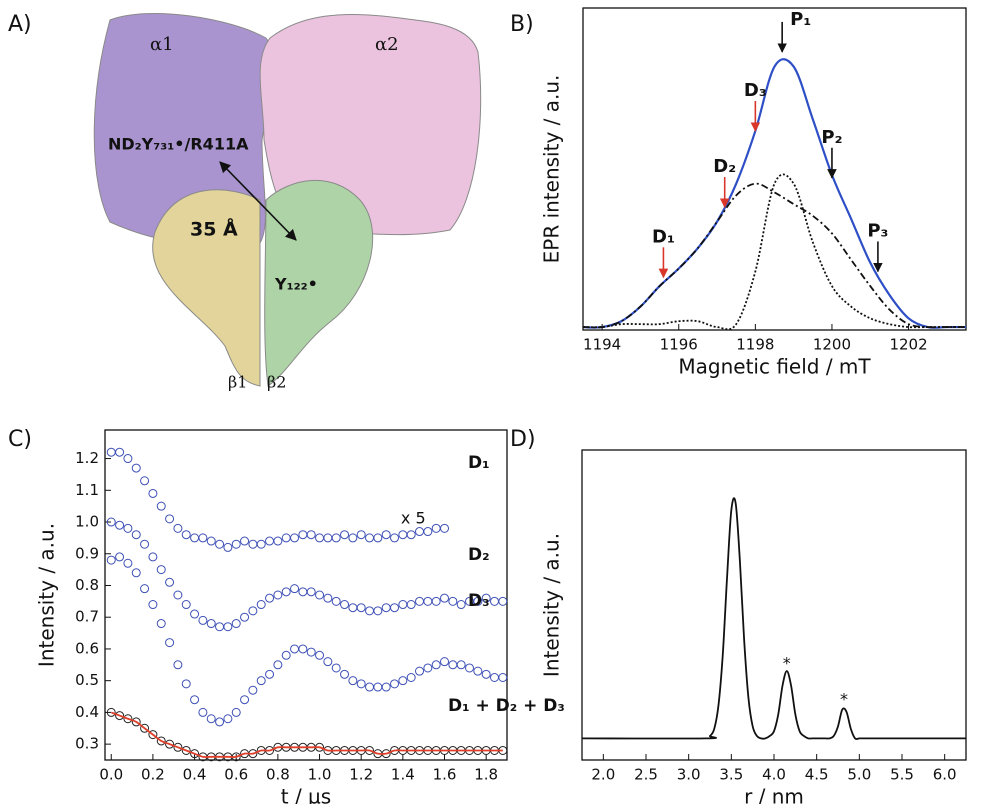 The width and height of the screenshot is (987, 804). What do you see at coordinates (87, 522) in the screenshot?
I see `y-tick-label: 1.0` at bounding box center [87, 522].